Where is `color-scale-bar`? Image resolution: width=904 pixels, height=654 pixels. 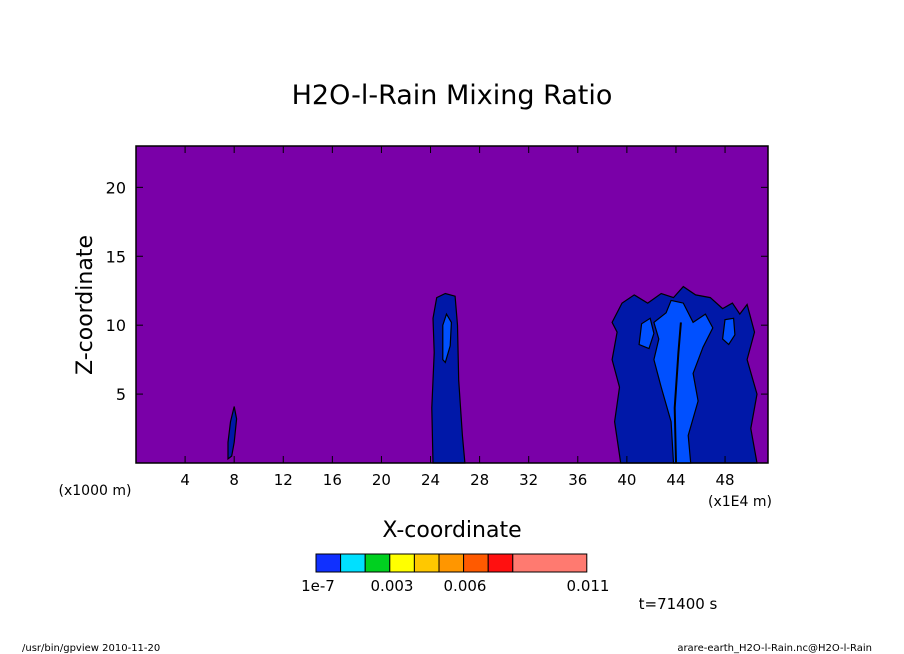
color-scale-bar is located at coordinates (451, 563).